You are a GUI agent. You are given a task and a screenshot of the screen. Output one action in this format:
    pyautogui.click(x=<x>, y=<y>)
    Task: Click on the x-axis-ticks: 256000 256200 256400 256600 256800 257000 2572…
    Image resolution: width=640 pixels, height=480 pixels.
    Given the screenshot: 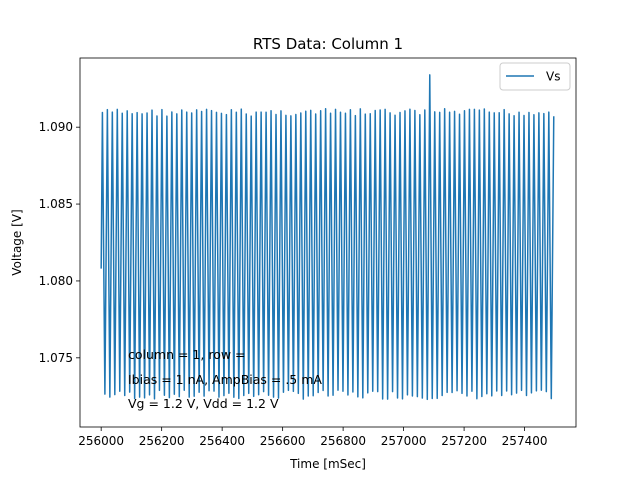 What is the action you would take?
    pyautogui.click(x=312, y=437)
    